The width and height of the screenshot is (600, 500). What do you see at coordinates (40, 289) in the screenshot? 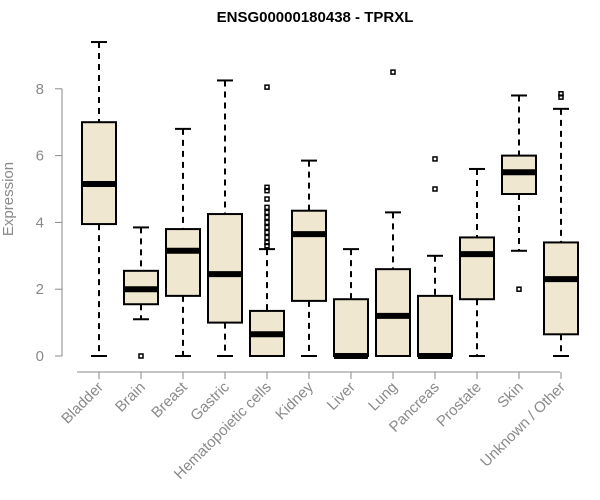
I see `y-tick-label: 2` at bounding box center [40, 289].